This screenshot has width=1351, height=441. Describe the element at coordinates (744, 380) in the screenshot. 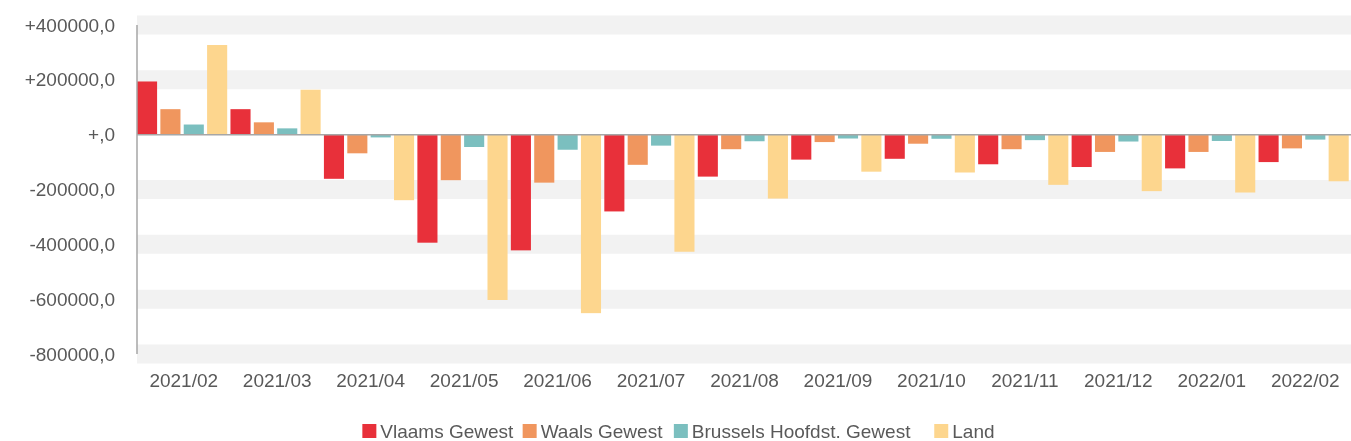

I see `x-tick-label: 2021/08` at that location.